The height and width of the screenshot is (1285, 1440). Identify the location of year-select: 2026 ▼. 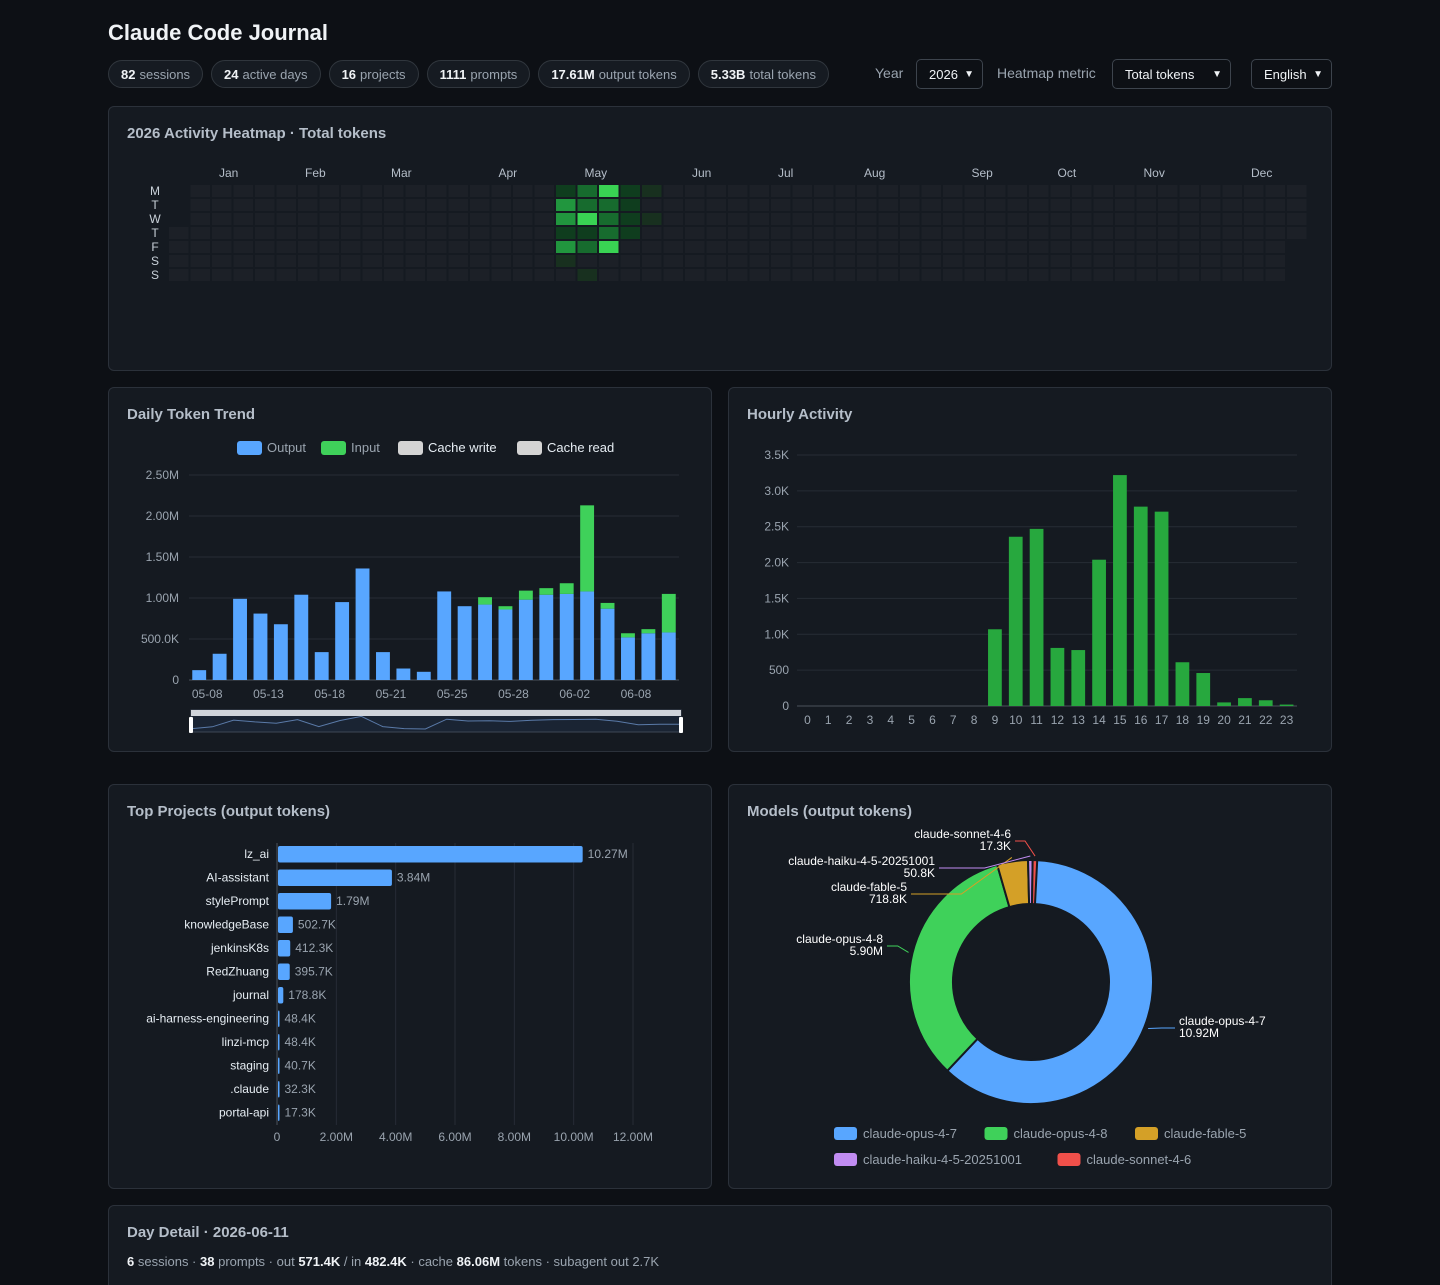
(949, 74).